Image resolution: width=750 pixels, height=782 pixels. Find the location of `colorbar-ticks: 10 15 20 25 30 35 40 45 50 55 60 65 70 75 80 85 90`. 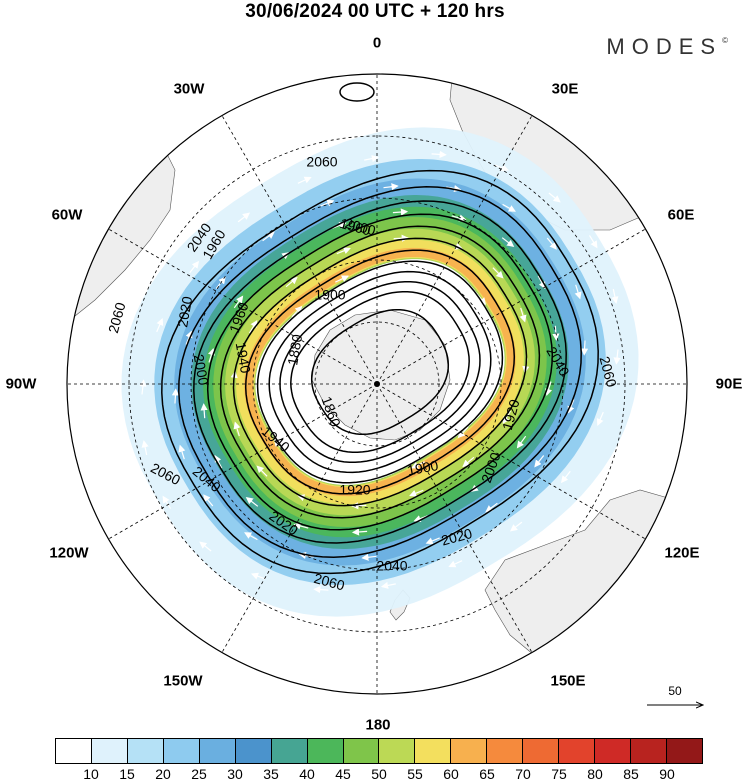

colorbar-ticks: 10 15 20 25 30 35 40 45 50 55 60 65 70 75 80 85 90 is located at coordinates (379, 774).